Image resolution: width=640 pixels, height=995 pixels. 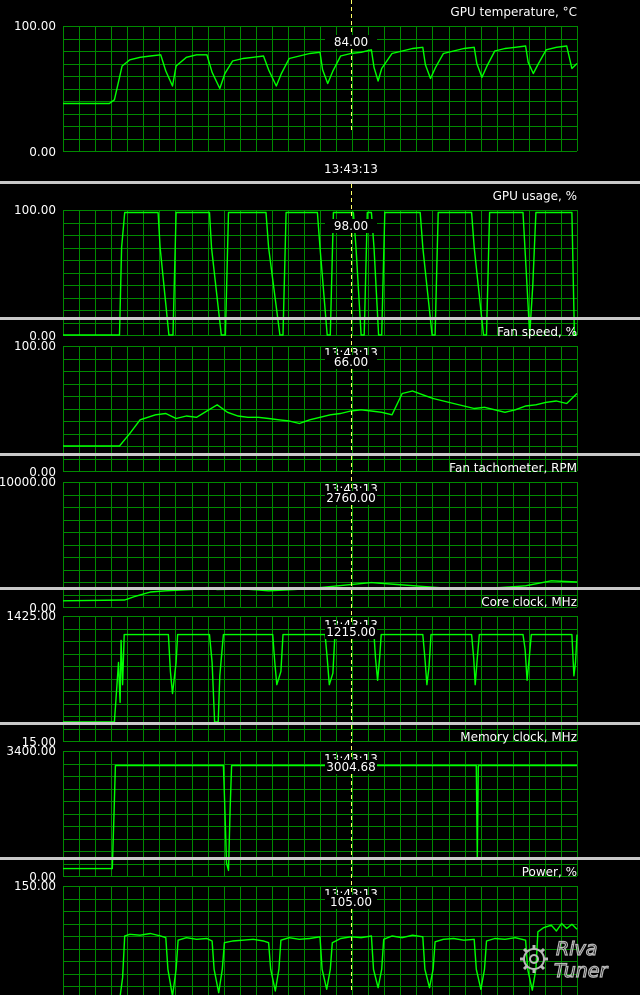 I want to click on graph-title: Memory clock, MHz, so click(x=518, y=737).